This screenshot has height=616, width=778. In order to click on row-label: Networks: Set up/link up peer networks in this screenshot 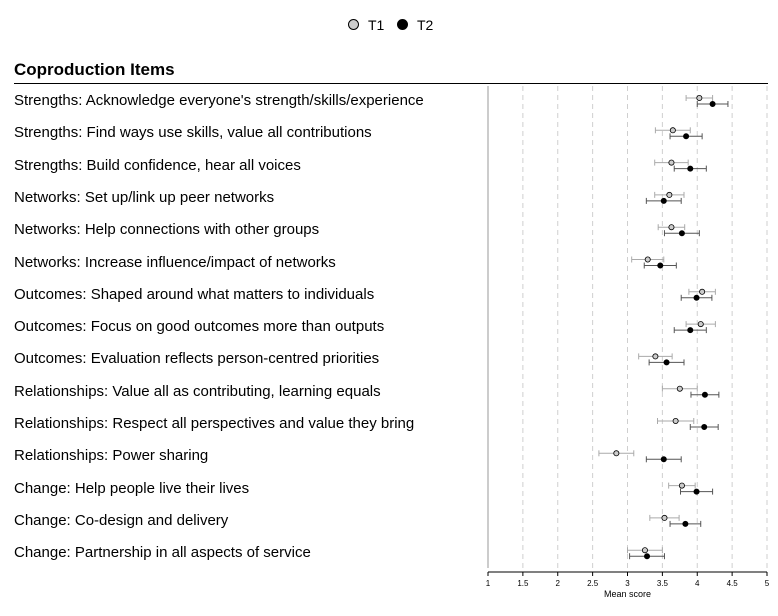, I will do `click(144, 197)`.